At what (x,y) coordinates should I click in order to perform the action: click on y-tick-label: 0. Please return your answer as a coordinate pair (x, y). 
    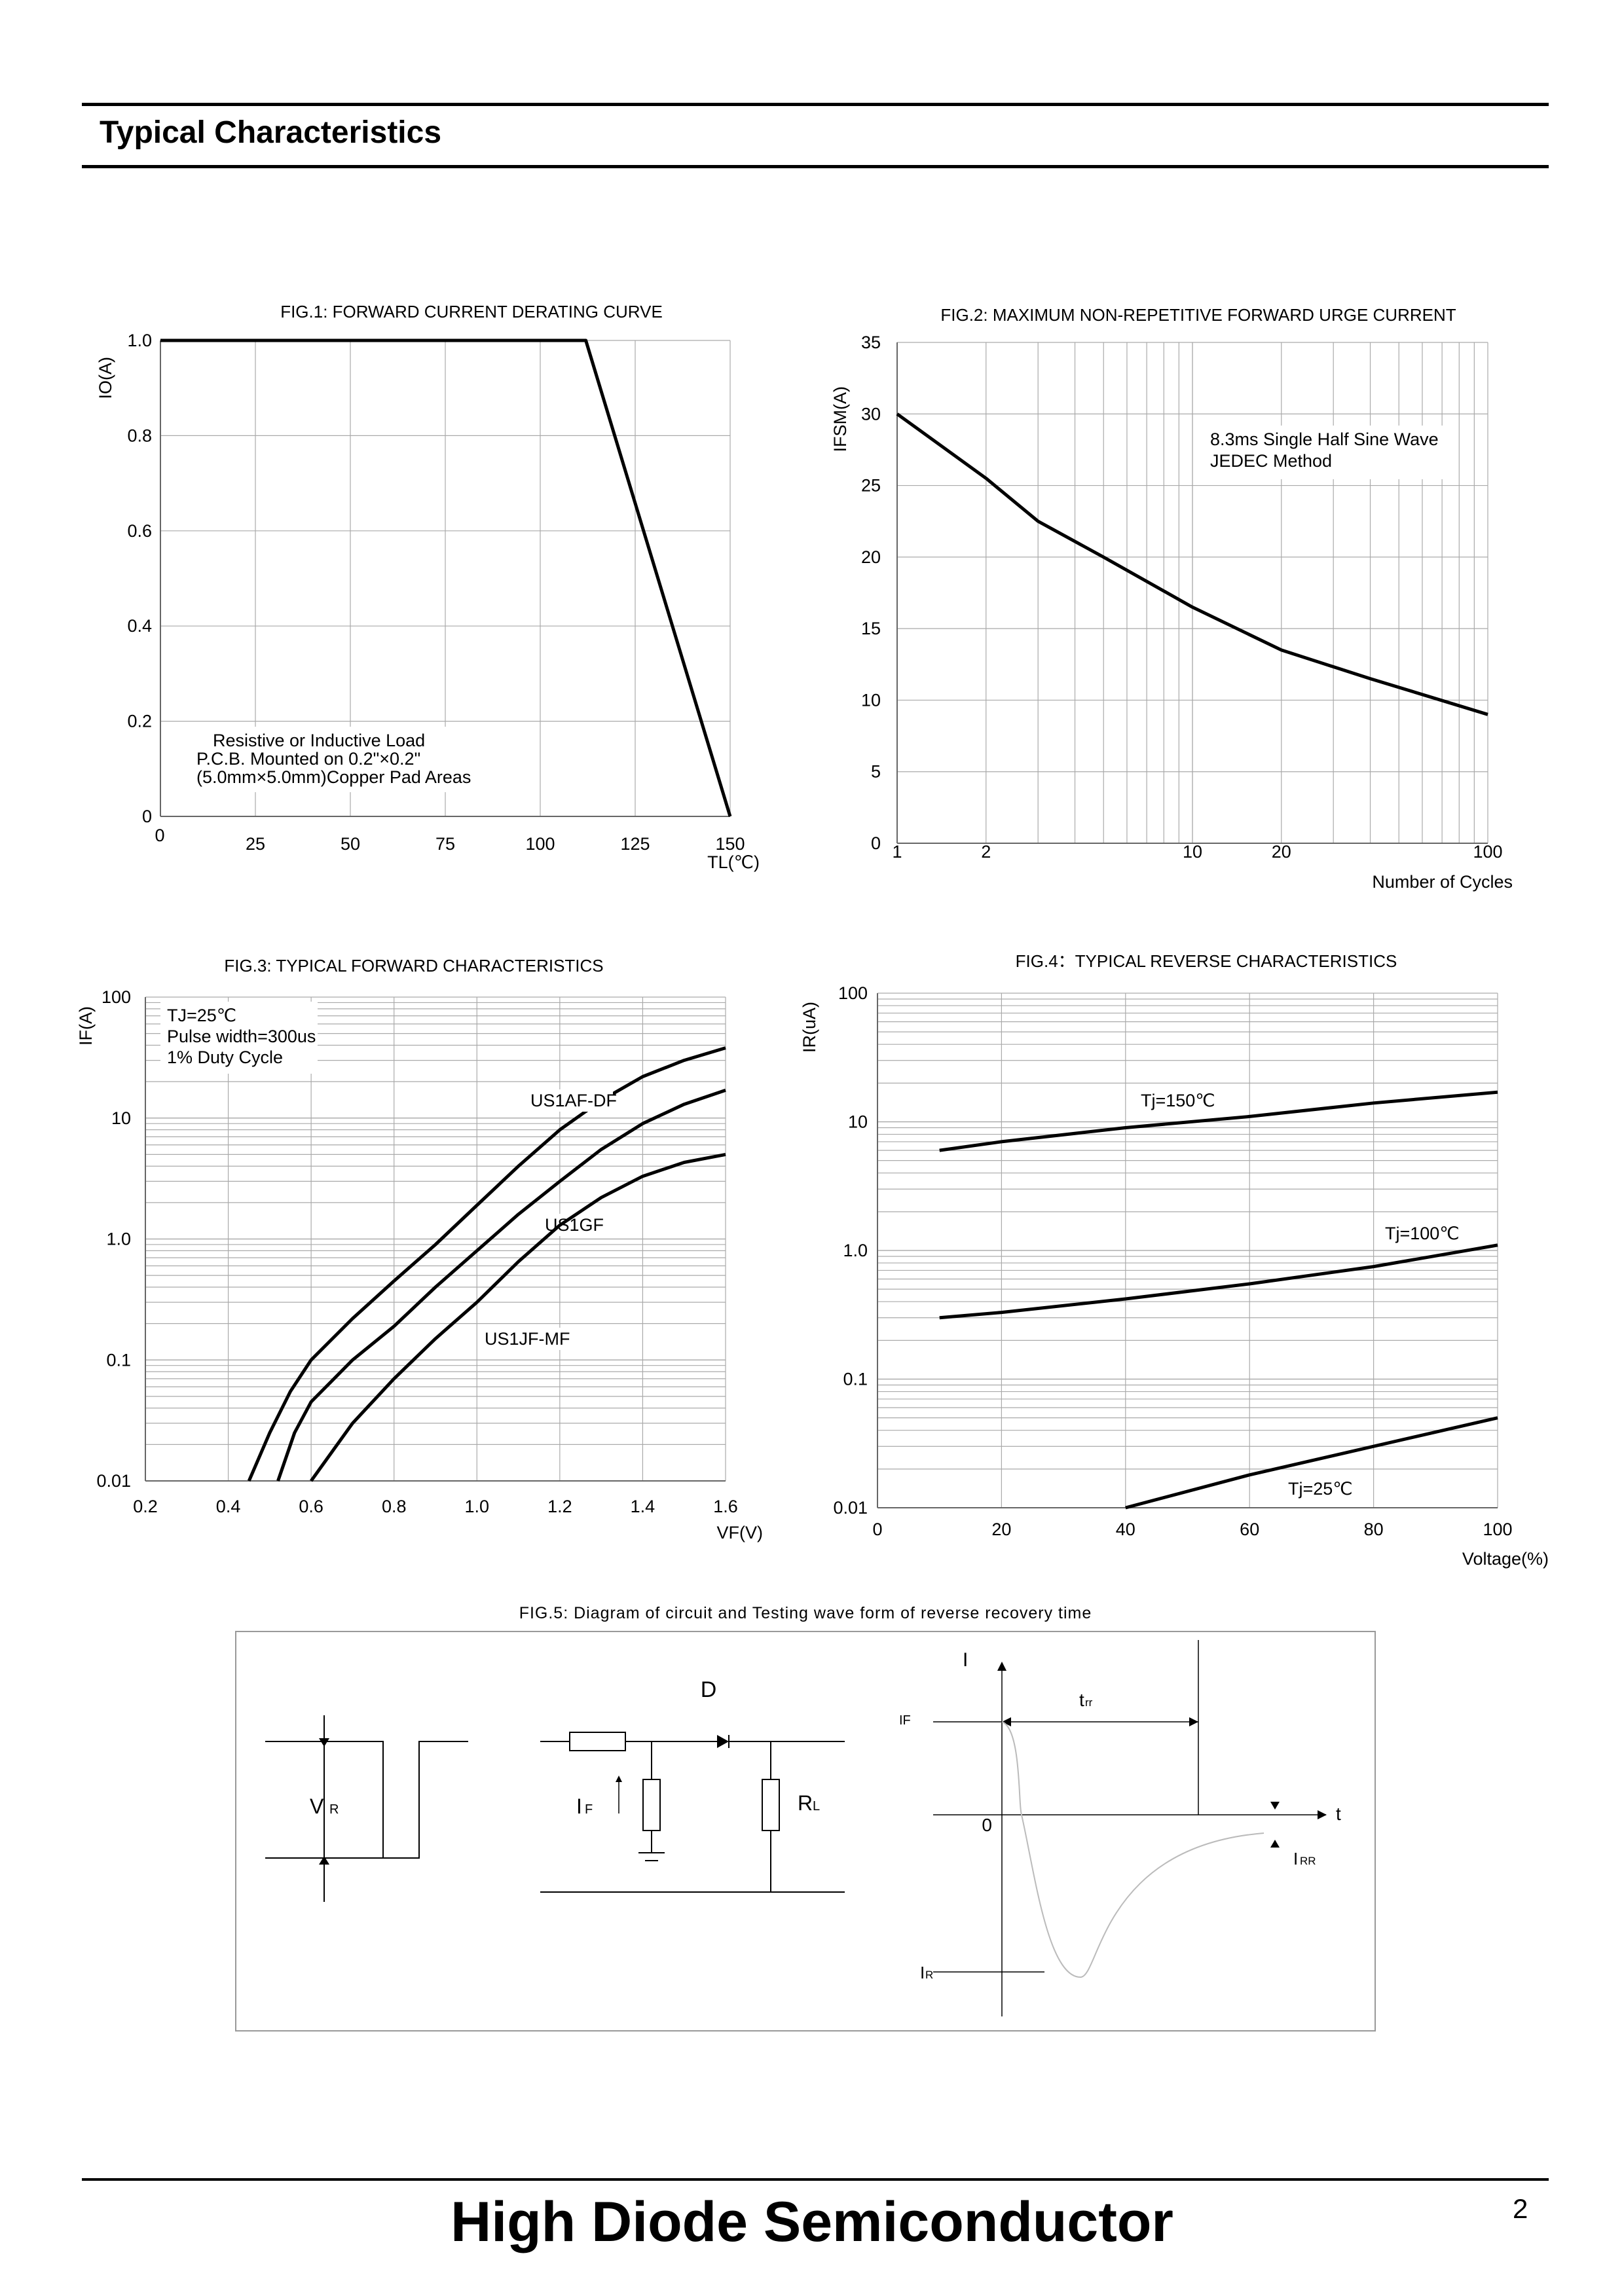
    Looking at the image, I should click on (876, 843).